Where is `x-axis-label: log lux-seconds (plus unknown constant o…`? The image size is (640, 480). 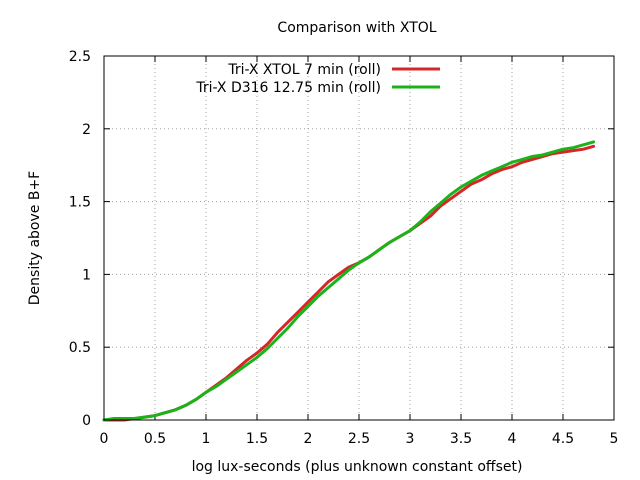
x-axis-label: log lux-seconds (plus unknown constant o… is located at coordinates (357, 467).